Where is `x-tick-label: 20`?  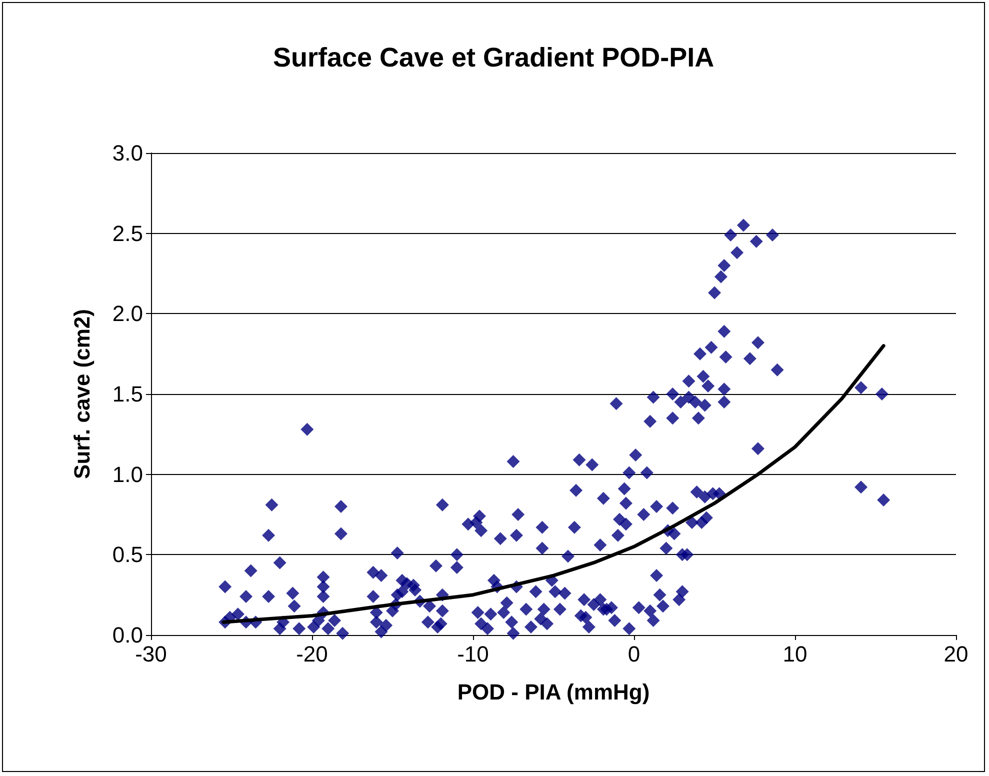 x-tick-label: 20 is located at coordinates (956, 654).